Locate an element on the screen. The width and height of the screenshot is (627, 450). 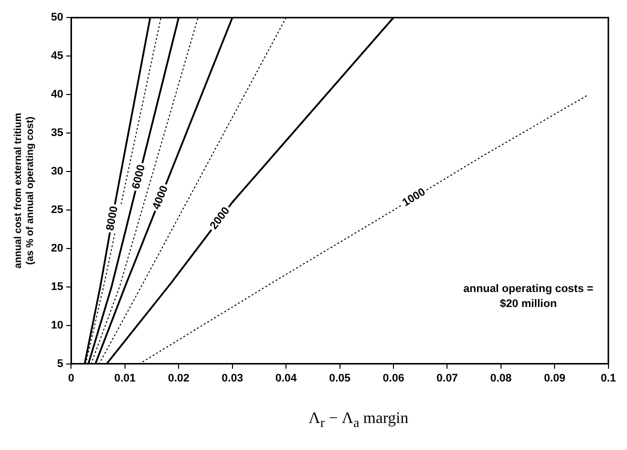
y-tick-label: 5 is located at coordinates (60, 364).